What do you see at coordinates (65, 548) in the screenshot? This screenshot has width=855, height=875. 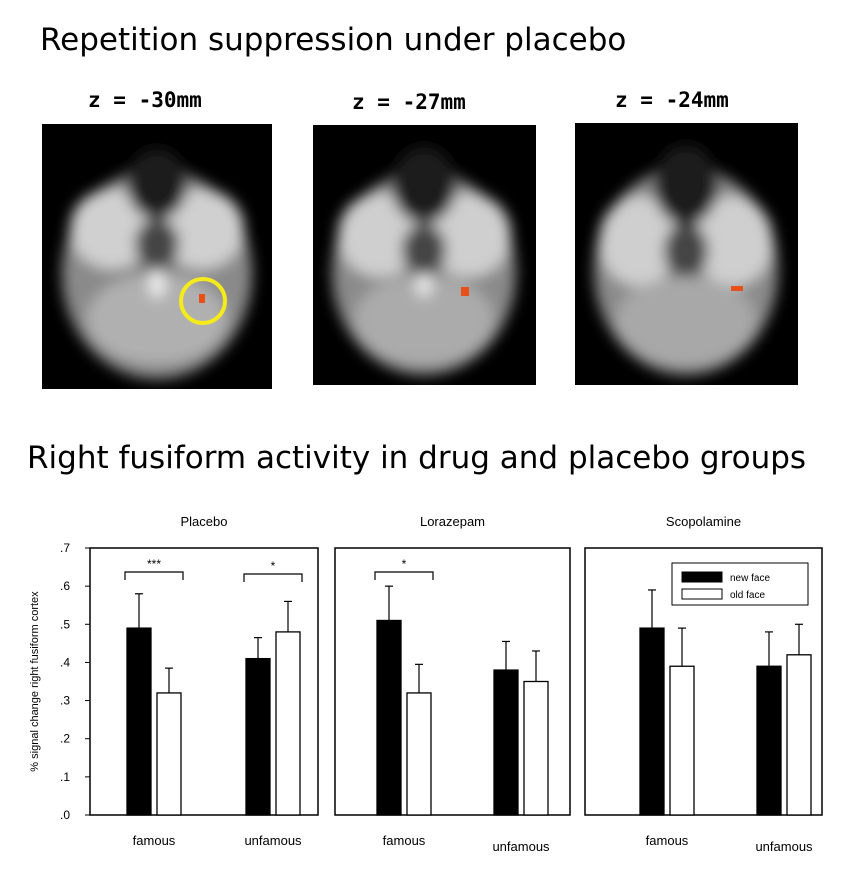 I see `y-tick-label: .7` at bounding box center [65, 548].